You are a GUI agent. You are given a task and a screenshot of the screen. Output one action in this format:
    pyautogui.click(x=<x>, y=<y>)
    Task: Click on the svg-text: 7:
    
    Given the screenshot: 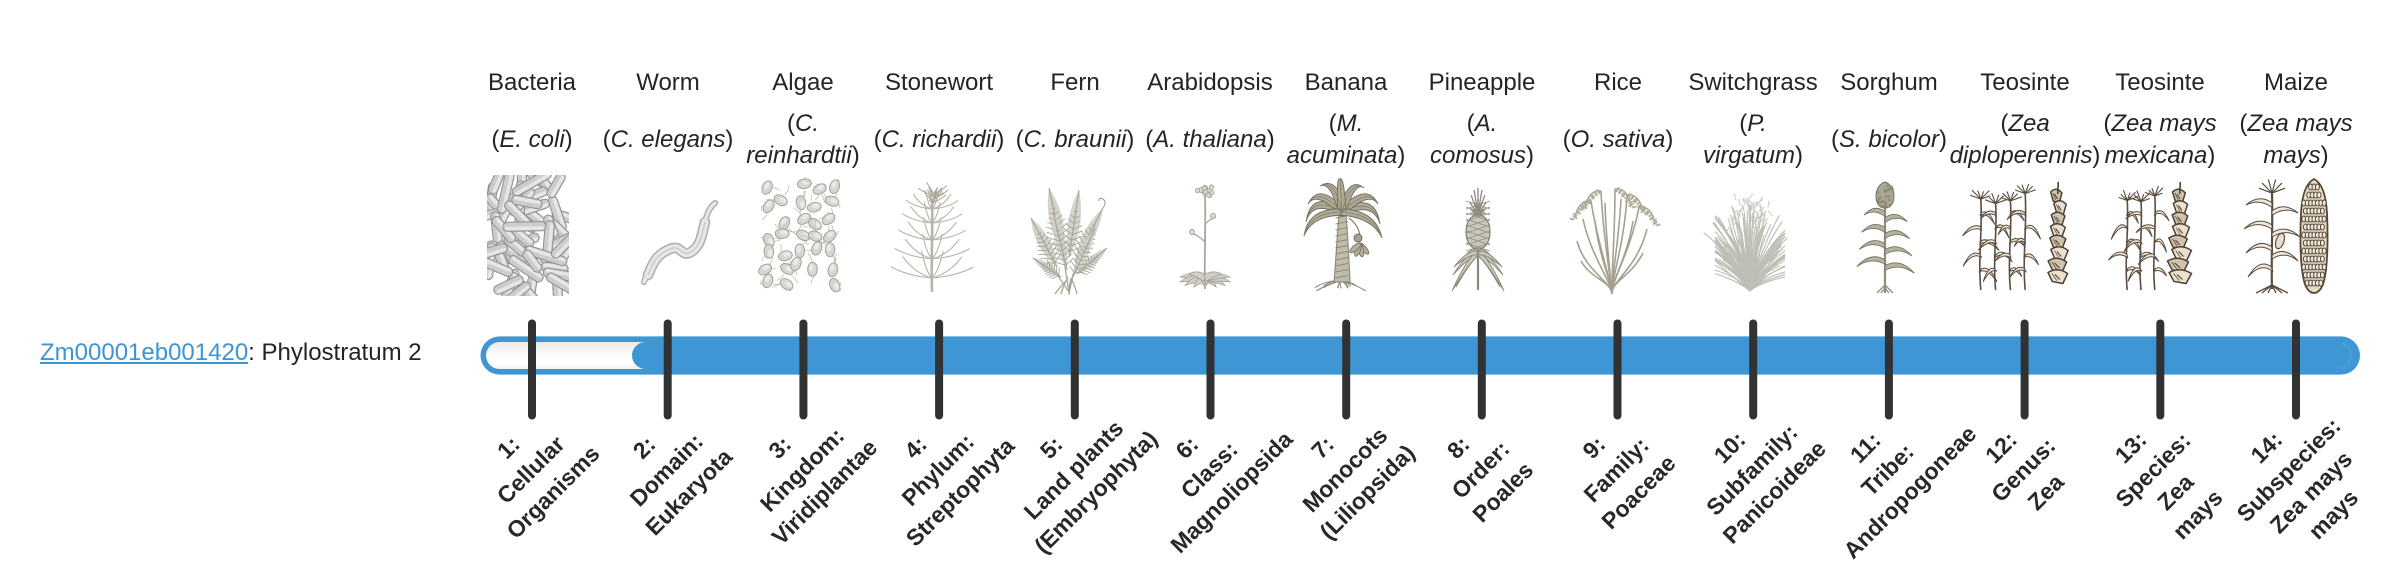 What is the action you would take?
    pyautogui.click(x=1322, y=447)
    